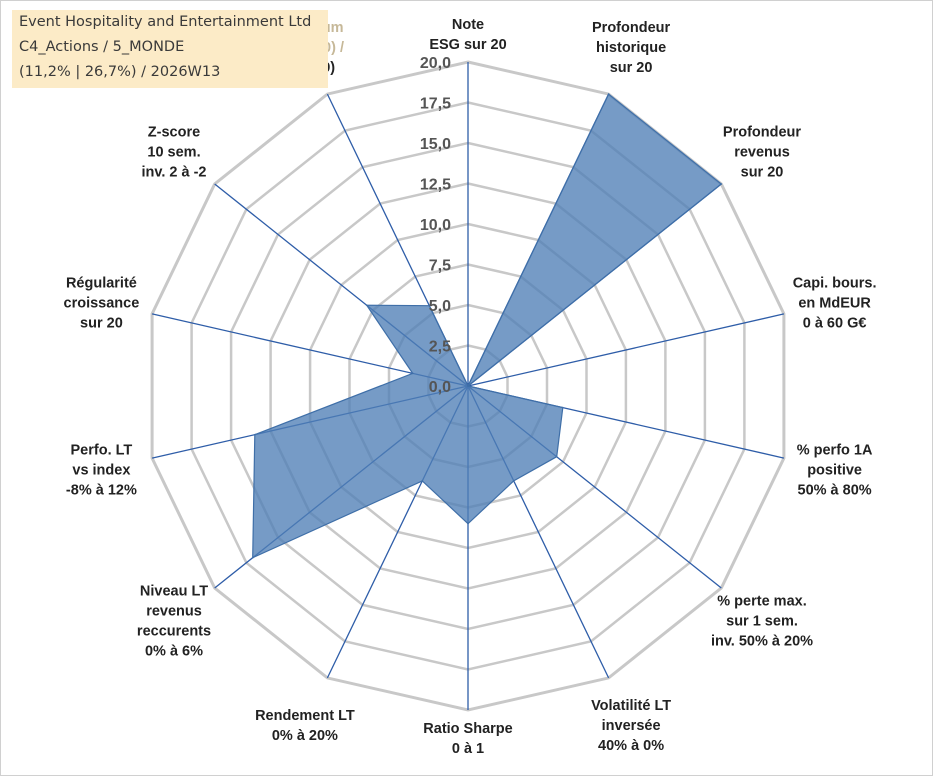 This screenshot has width=933, height=776. What do you see at coordinates (305, 716) in the screenshot?
I see `axis-label-line: Rendement LT` at bounding box center [305, 716].